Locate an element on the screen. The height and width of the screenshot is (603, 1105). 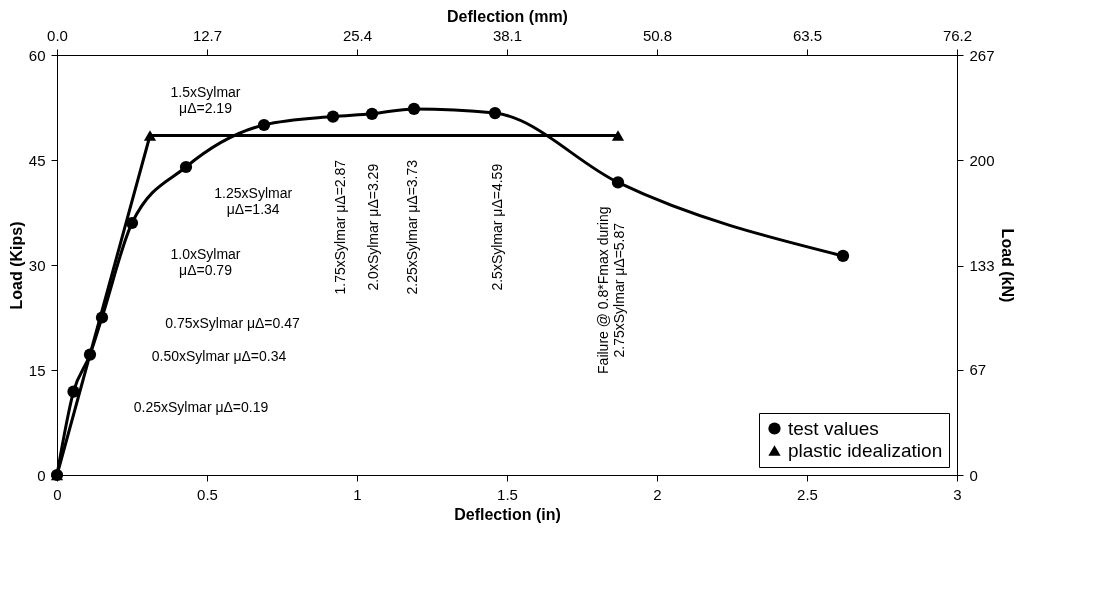
x-tick-label: 1.5 is located at coordinates (507, 494).